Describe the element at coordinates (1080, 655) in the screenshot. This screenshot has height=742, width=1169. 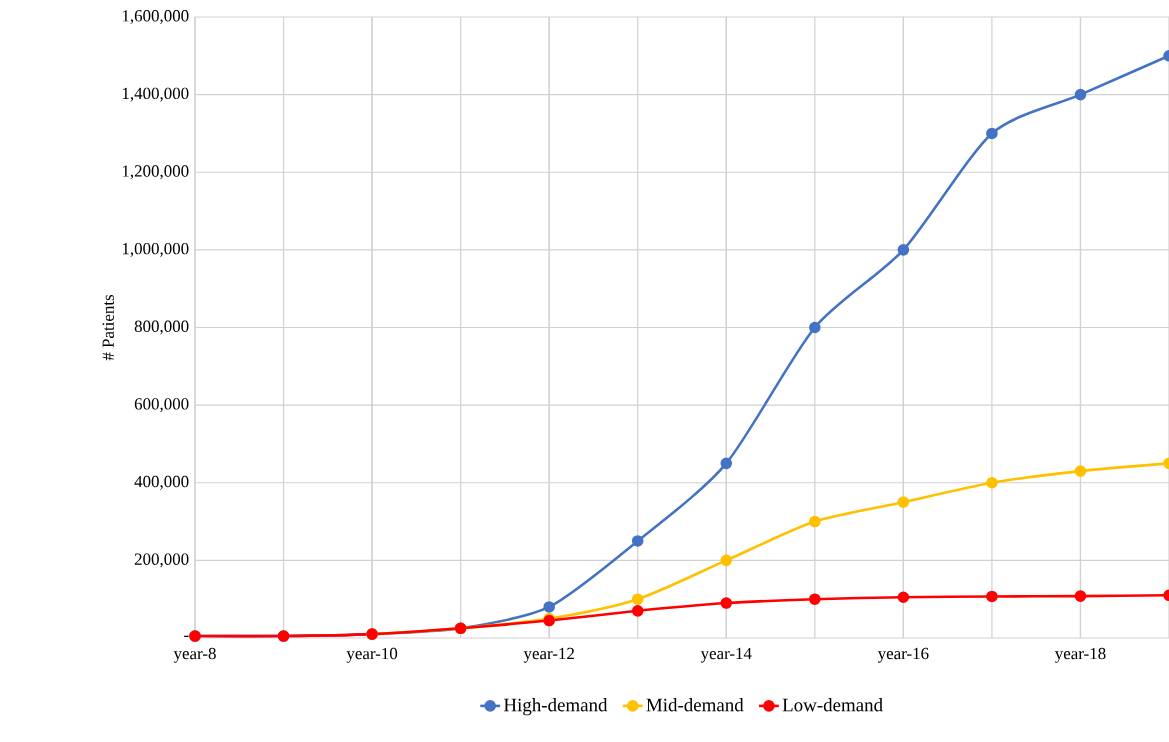
I see `x-tick-label: year-18` at that location.